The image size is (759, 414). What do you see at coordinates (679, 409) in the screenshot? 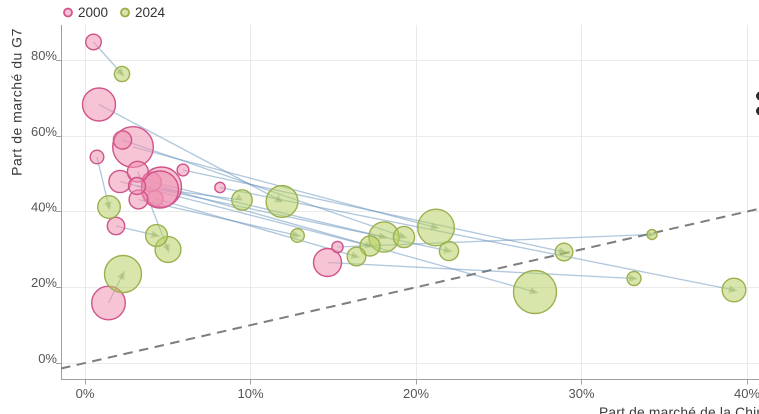
I see `svg-text: Part de marché de la Chine` at bounding box center [679, 409].